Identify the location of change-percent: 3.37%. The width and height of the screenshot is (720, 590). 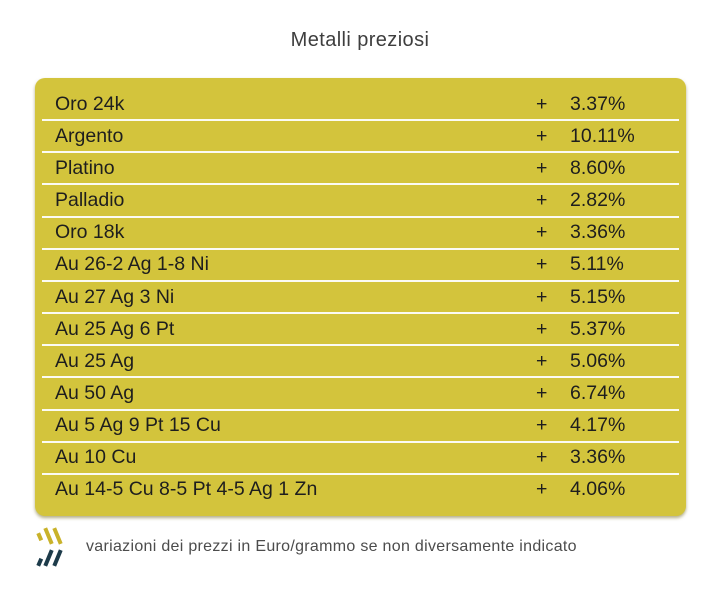
(598, 103).